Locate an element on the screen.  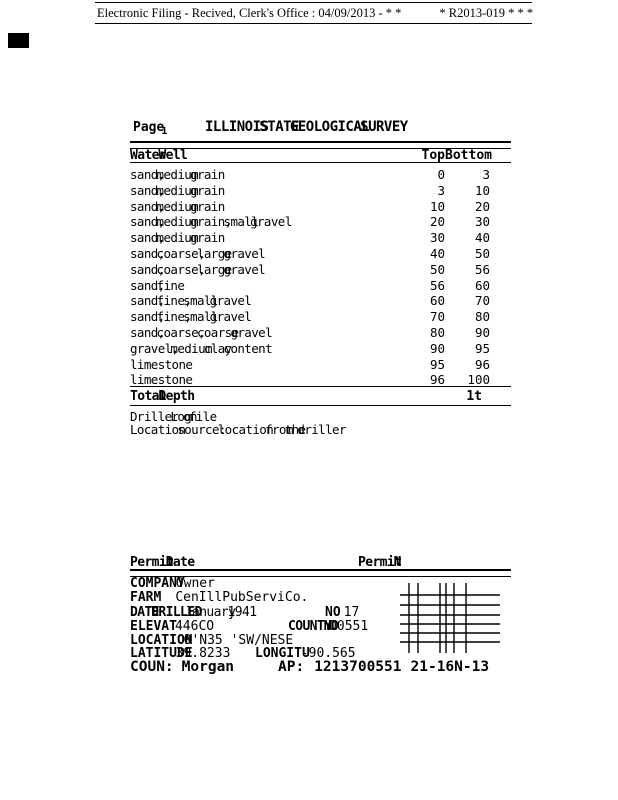
bottom-depth: 80 is located at coordinates (482, 317).